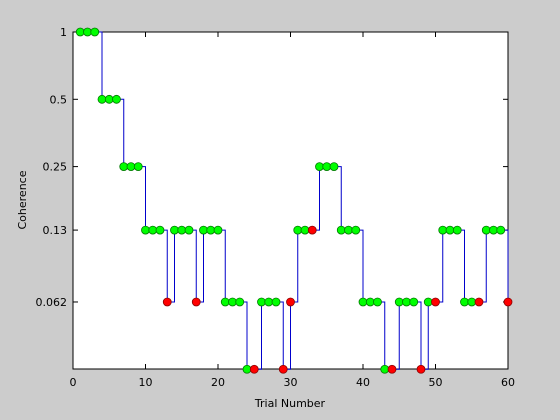 This screenshot has height=420, width=560. Describe the element at coordinates (22, 199) in the screenshot. I see `y-axis-label: Coherence` at that location.